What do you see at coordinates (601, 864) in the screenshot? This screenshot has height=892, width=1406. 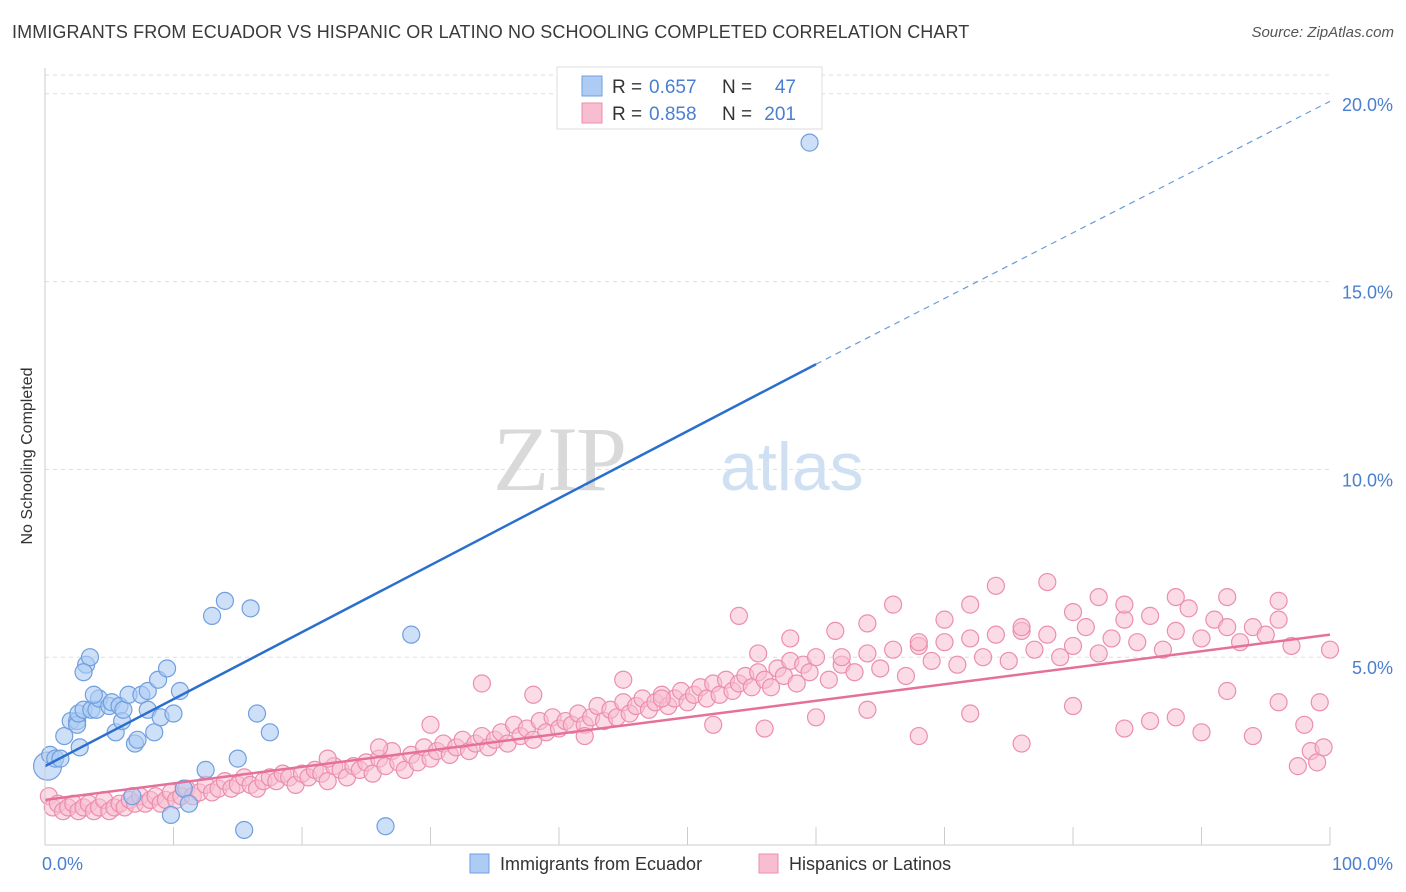 I see `legend-label-blue: Immigrants from Ecuador` at bounding box center [601, 864].